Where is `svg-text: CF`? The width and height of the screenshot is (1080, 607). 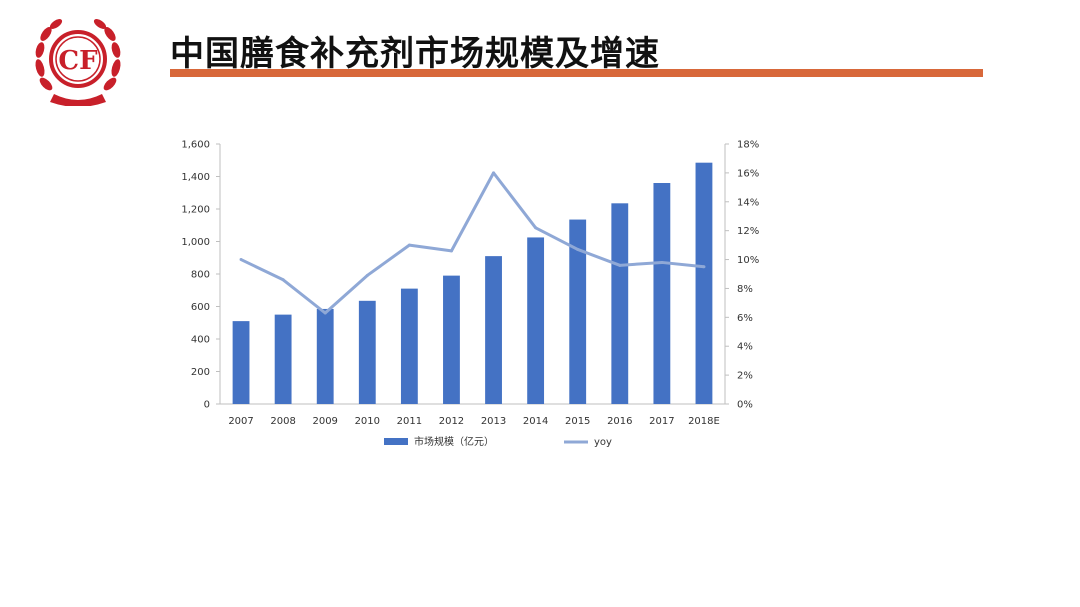 svg-text: CF is located at coordinates (78, 61).